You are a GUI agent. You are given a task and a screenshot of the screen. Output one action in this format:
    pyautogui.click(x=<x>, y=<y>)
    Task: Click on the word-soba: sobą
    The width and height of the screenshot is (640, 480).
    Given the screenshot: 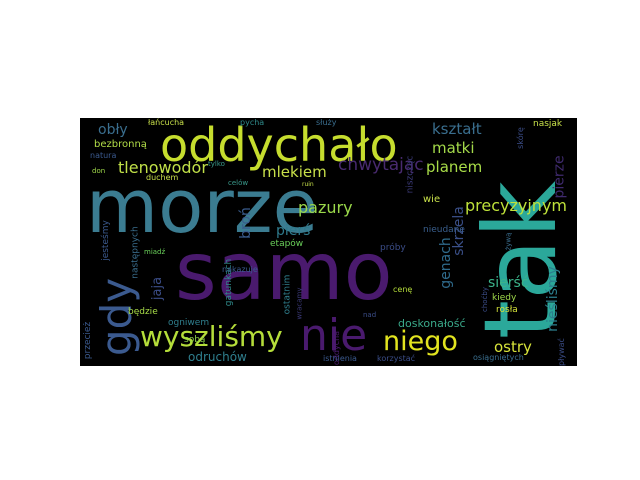 What is the action you would take?
    pyautogui.click(x=195, y=340)
    